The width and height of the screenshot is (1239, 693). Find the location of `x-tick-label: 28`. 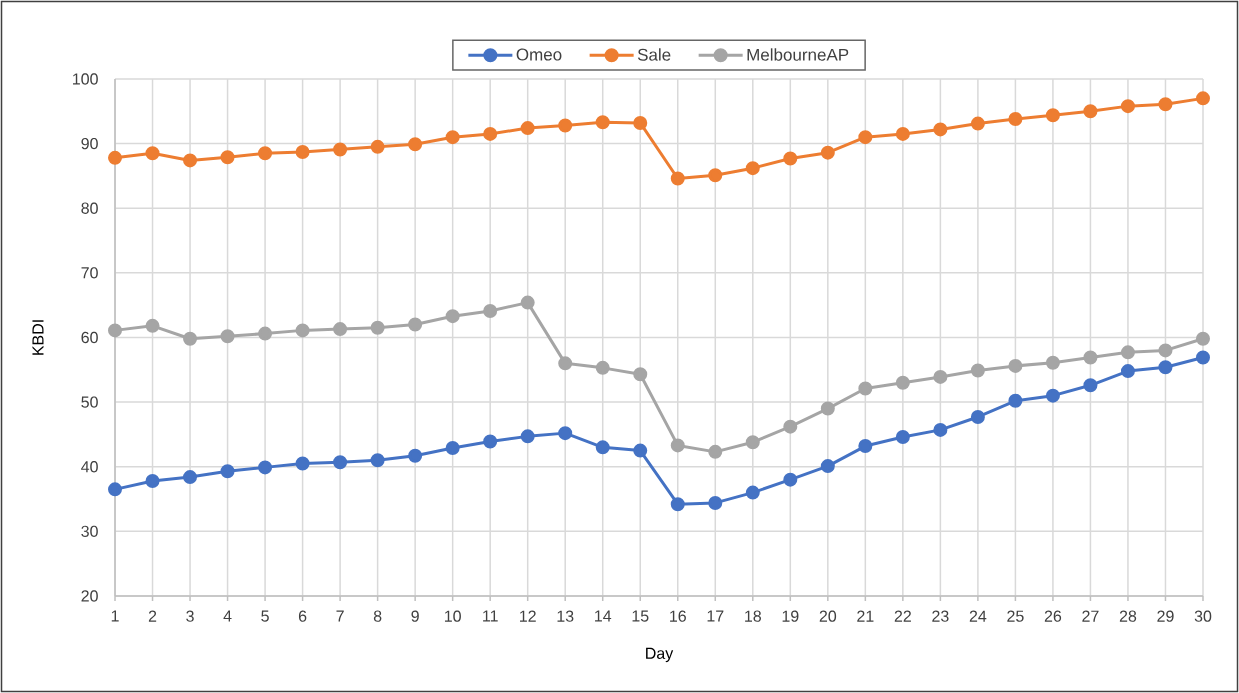

x-tick-label: 28 is located at coordinates (1128, 616).